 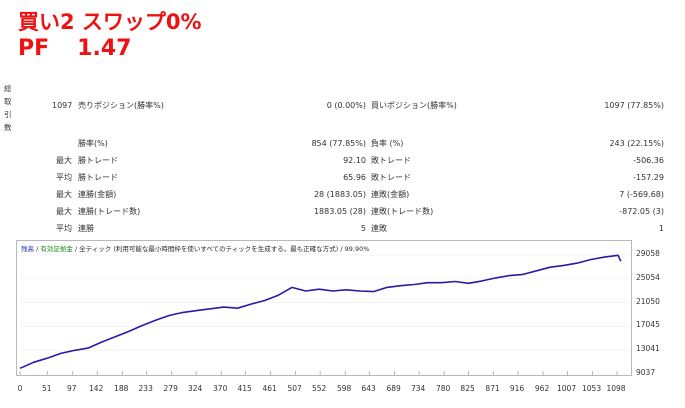 I want to click on pf-heading: PF 1.47, so click(x=74, y=48).